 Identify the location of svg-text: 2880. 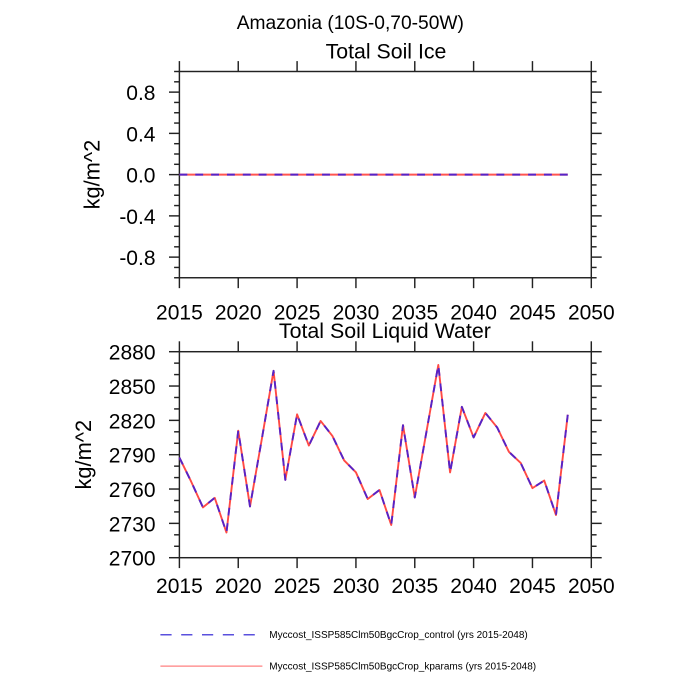
(132, 353).